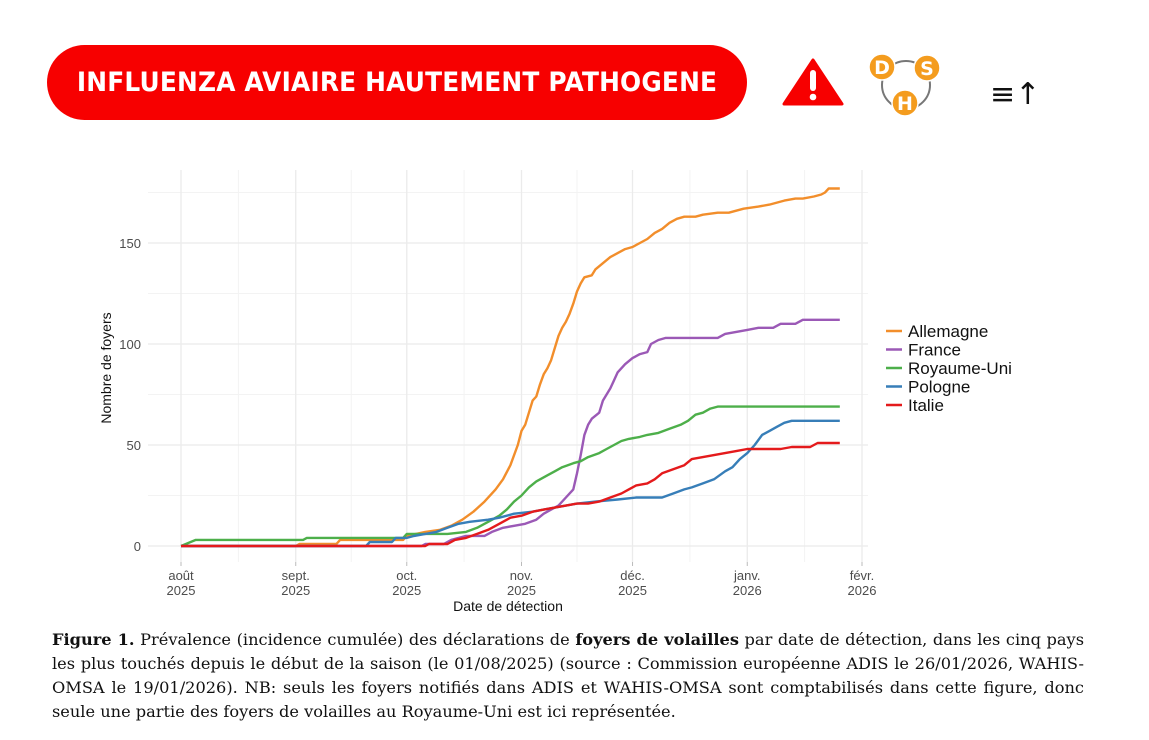  Describe the element at coordinates (926, 405) in the screenshot. I see `legend-label-italie: Italie` at that location.